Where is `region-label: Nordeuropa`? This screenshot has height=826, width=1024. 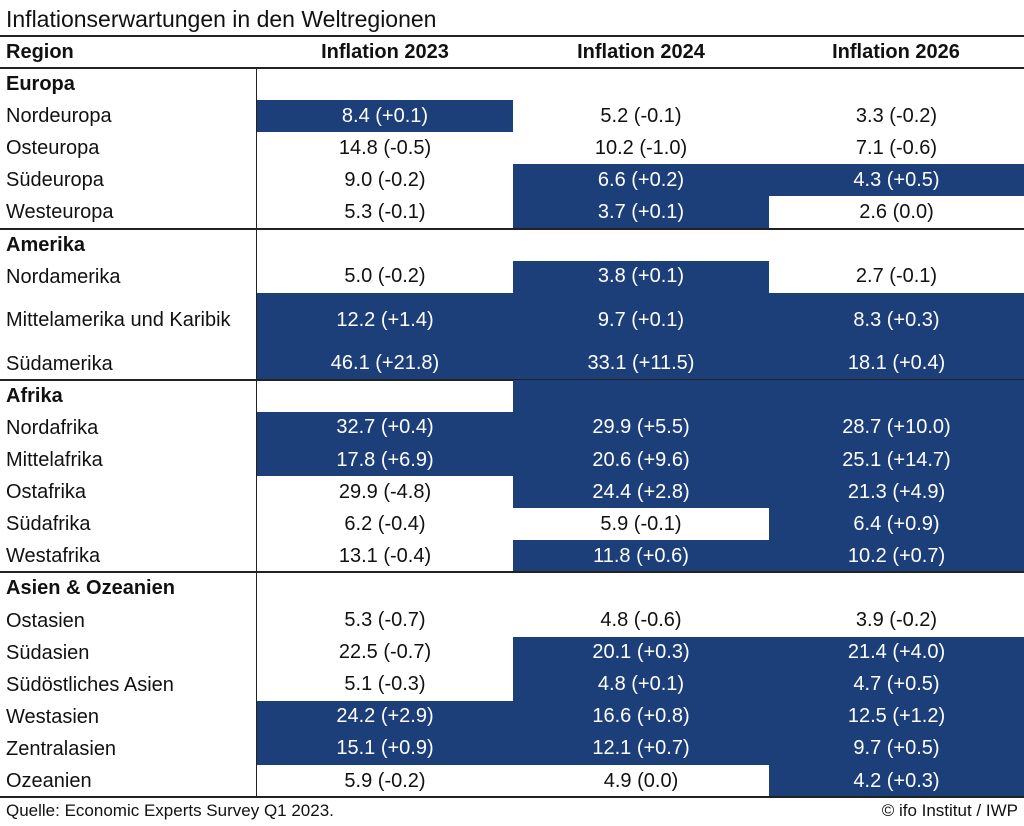
region-label: Nordeuropa is located at coordinates (59, 116).